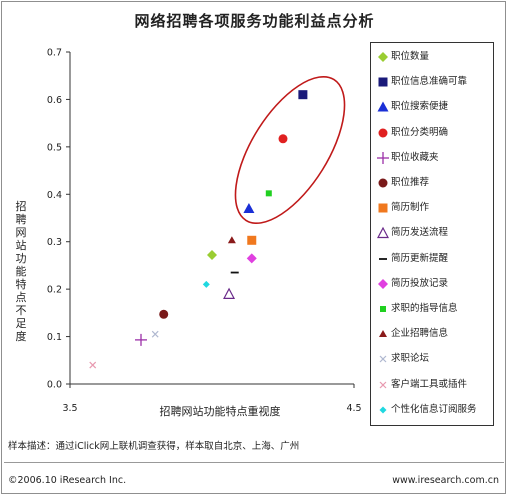 This screenshot has width=509, height=497. I want to click on legend-label: 个性化信息订阅服务, so click(434, 409).